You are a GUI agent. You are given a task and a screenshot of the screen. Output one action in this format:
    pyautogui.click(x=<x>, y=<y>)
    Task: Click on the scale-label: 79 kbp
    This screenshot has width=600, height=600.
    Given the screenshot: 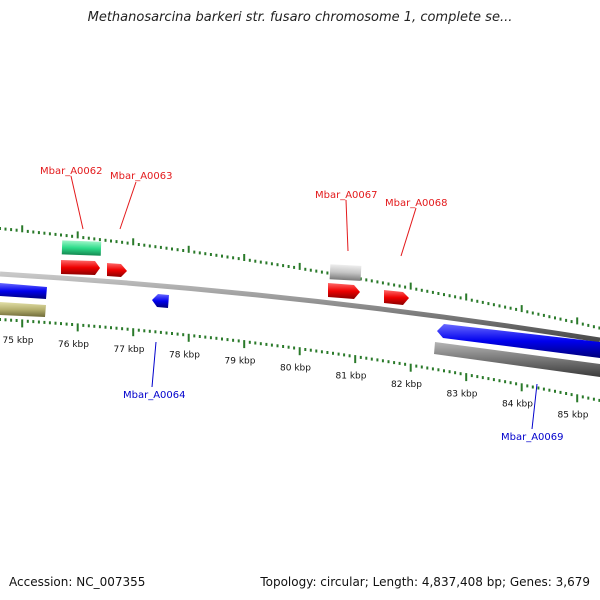 What is the action you would take?
    pyautogui.click(x=240, y=362)
    